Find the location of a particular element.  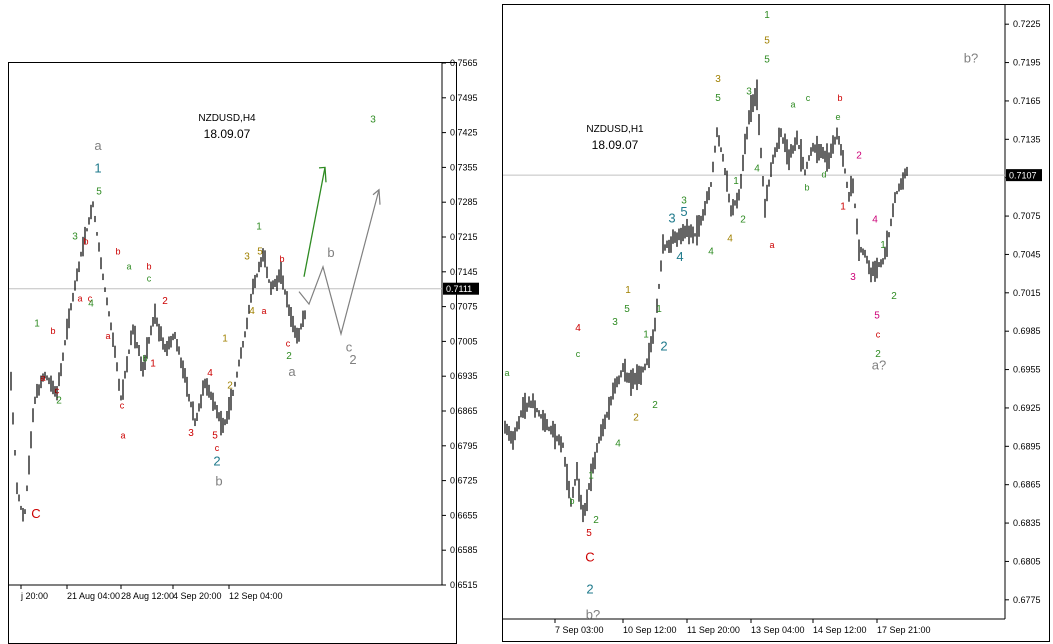

projection-arrow-gray is located at coordinates (339, 263).